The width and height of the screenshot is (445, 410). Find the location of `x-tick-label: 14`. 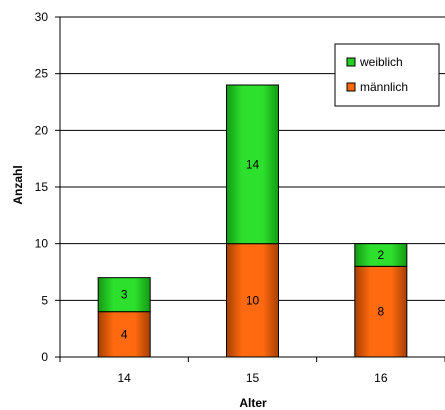

x-tick-label: 14 is located at coordinates (124, 378).